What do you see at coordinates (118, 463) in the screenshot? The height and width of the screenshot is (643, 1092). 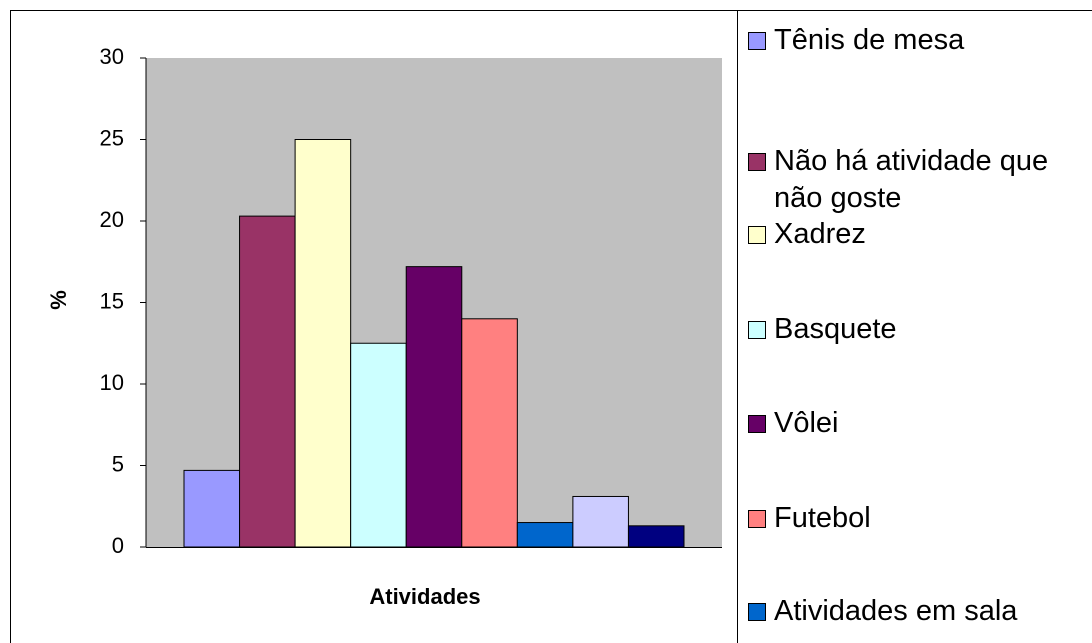 I see `y-tick-label: 5` at bounding box center [118, 463].